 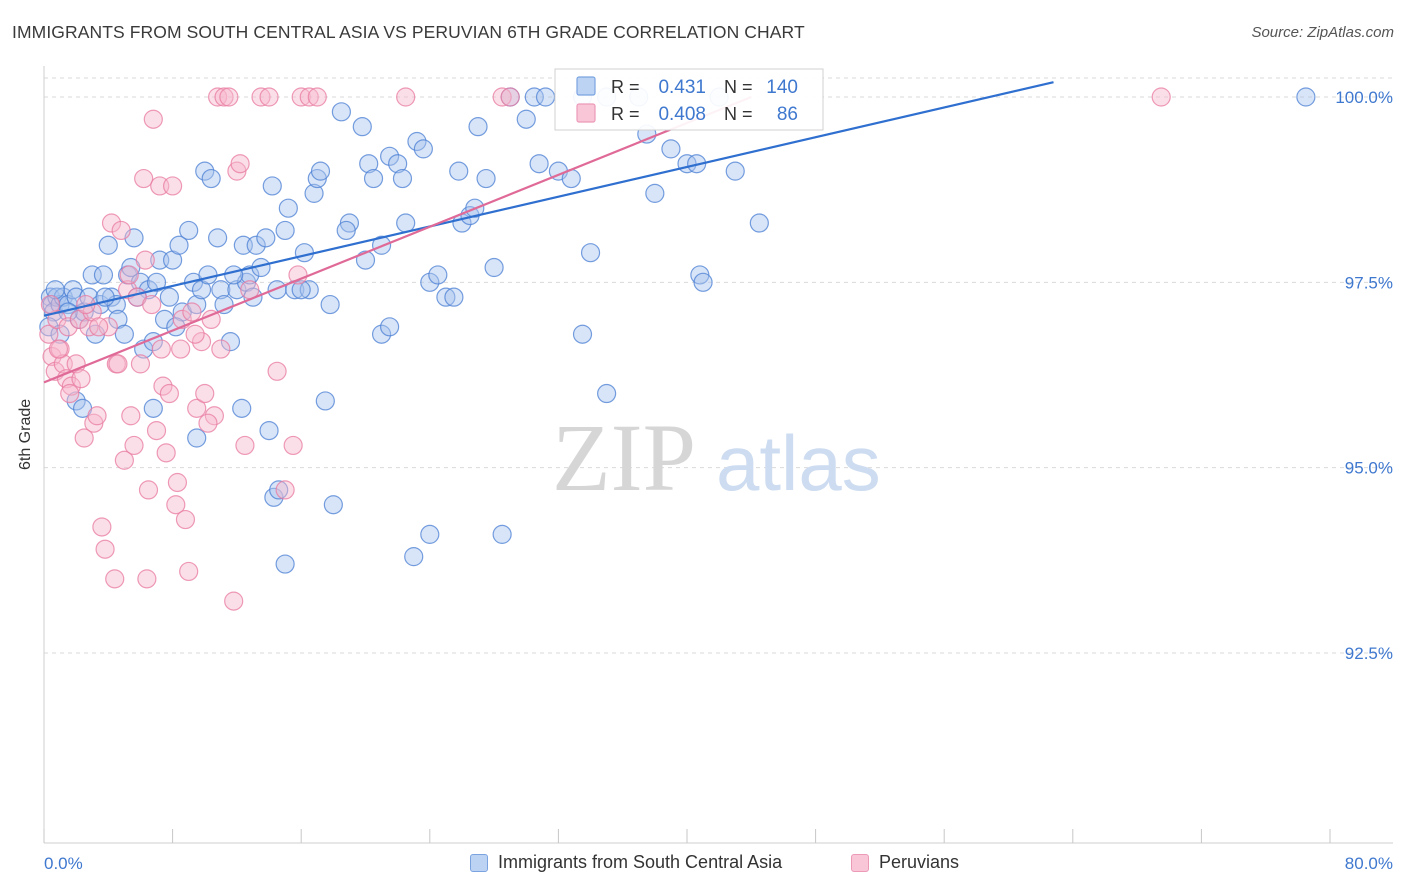 I want to click on watermark: ZIP atlas, so click(x=716, y=457).